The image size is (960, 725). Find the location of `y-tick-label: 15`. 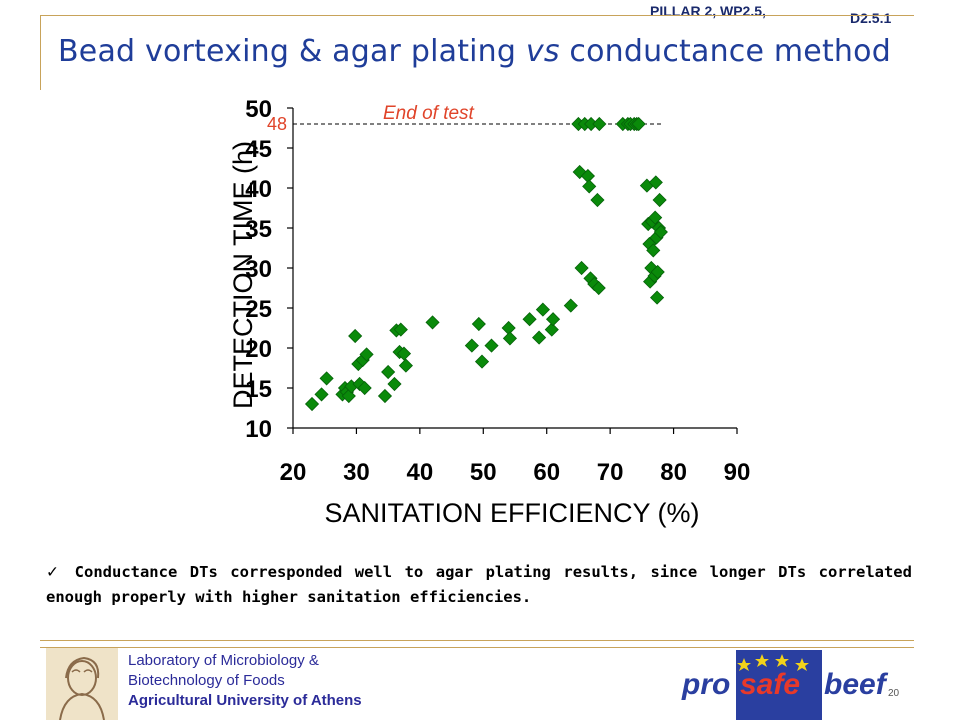

y-tick-label: 15 is located at coordinates (258, 389).